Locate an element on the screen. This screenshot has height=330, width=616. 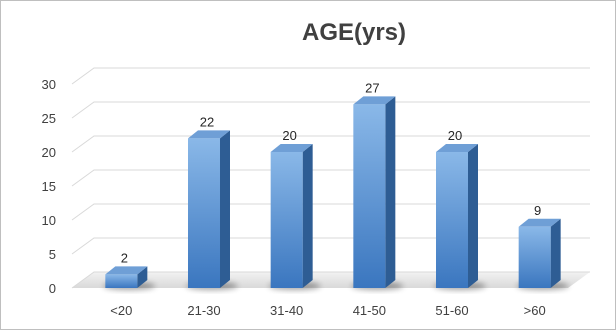
x-tick-label: 41-50 is located at coordinates (369, 310).